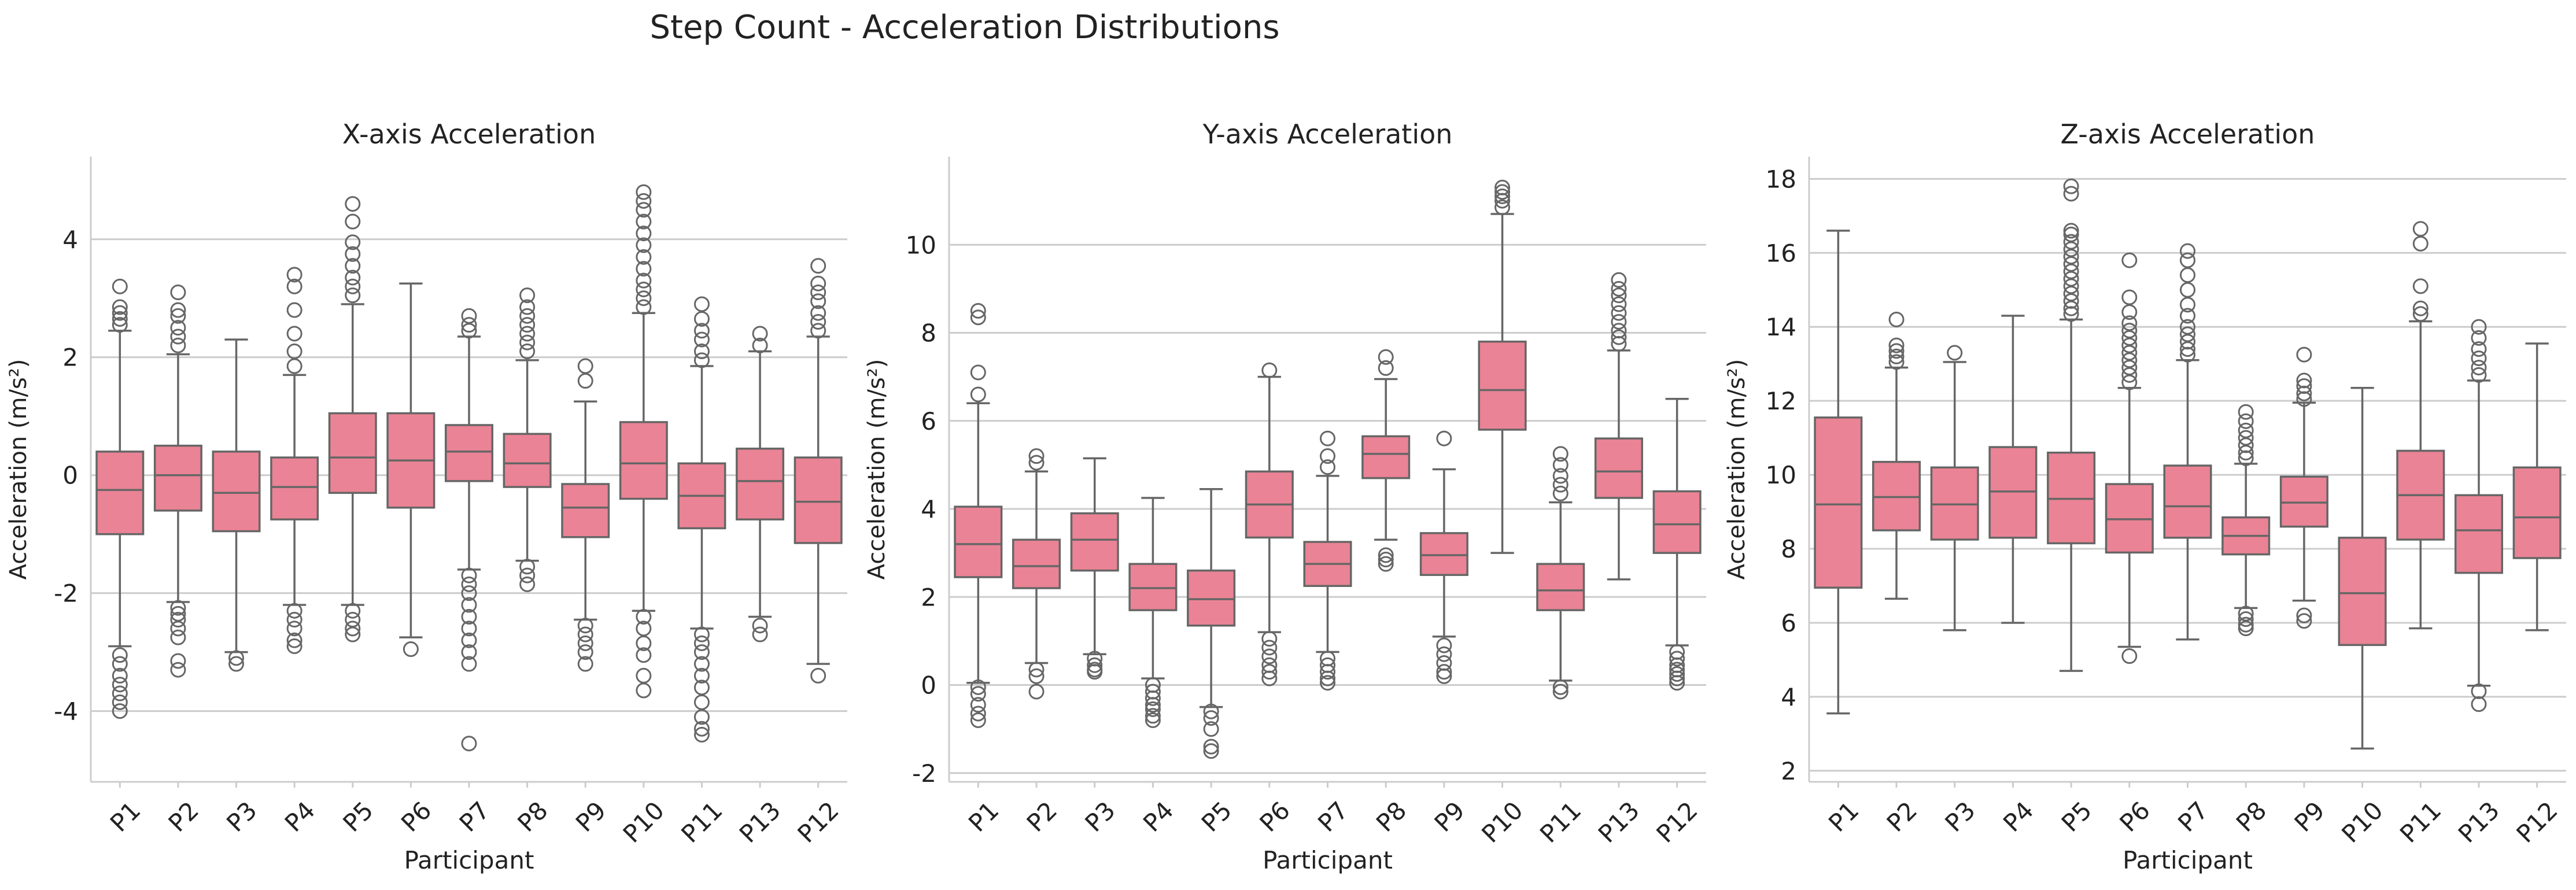 This screenshot has height=890, width=2576. What do you see at coordinates (1788, 697) in the screenshot?
I see `y-tick-label: 4` at bounding box center [1788, 697].